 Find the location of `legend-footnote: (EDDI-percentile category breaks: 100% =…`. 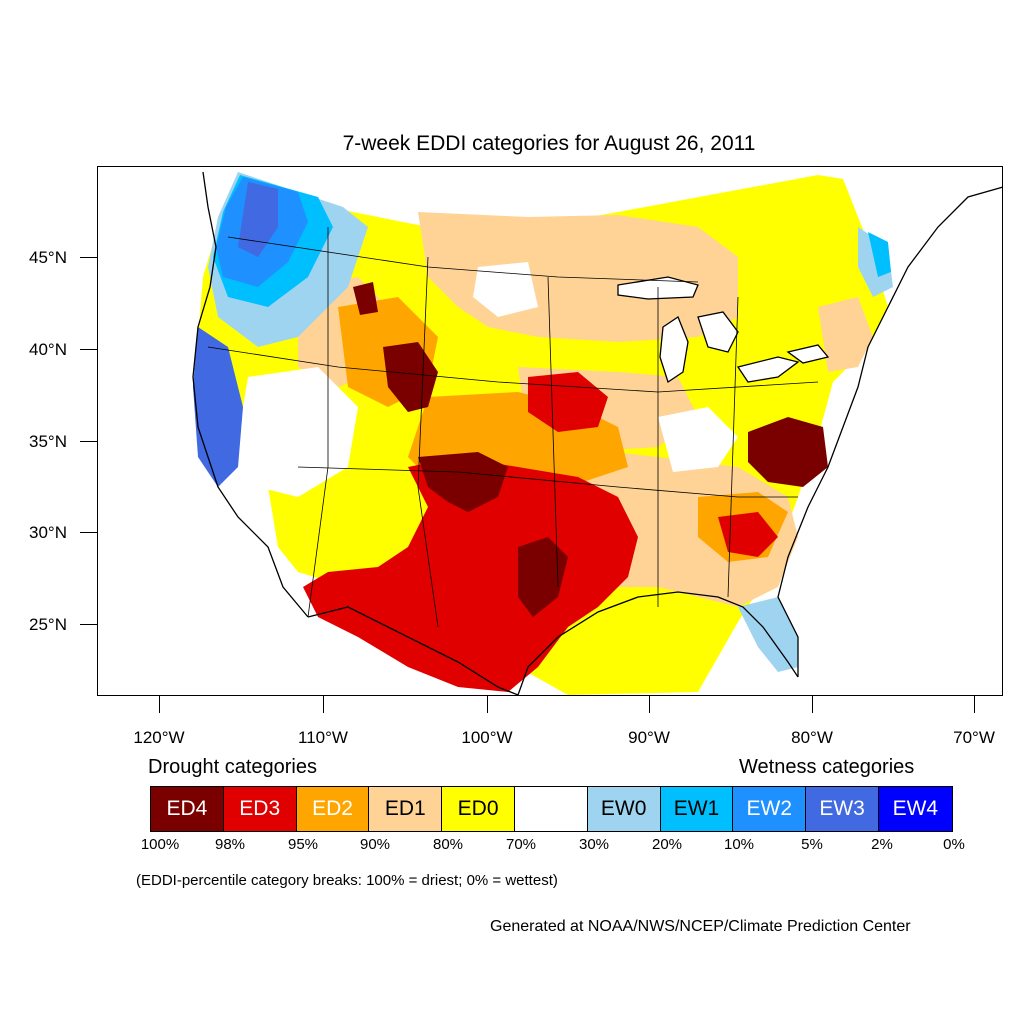

legend-footnote: (EDDI-percentile category breaks: 100% =… is located at coordinates (347, 880).